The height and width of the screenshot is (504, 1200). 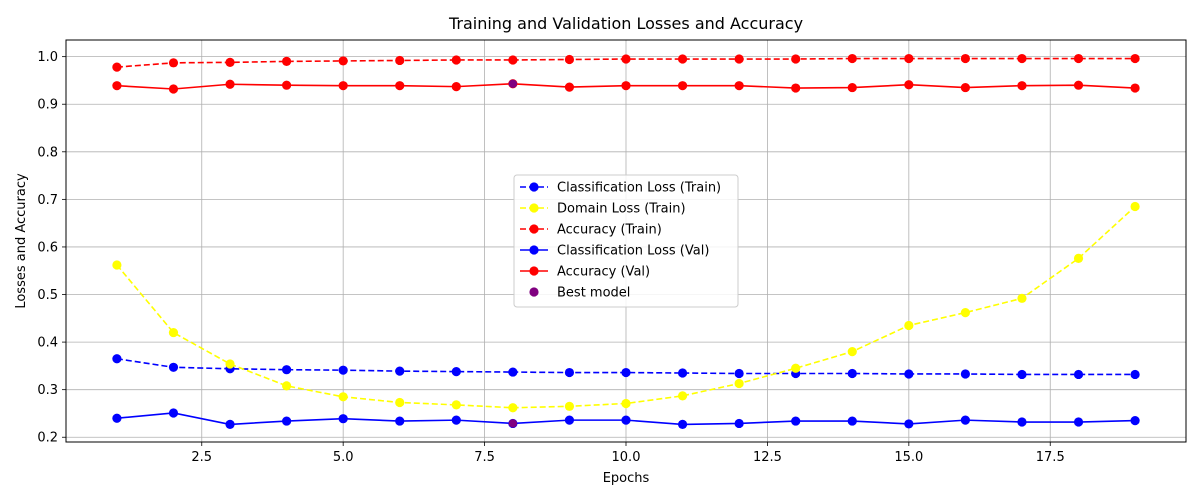 I want to click on x-tick-label: 17.5, so click(x=1050, y=457).